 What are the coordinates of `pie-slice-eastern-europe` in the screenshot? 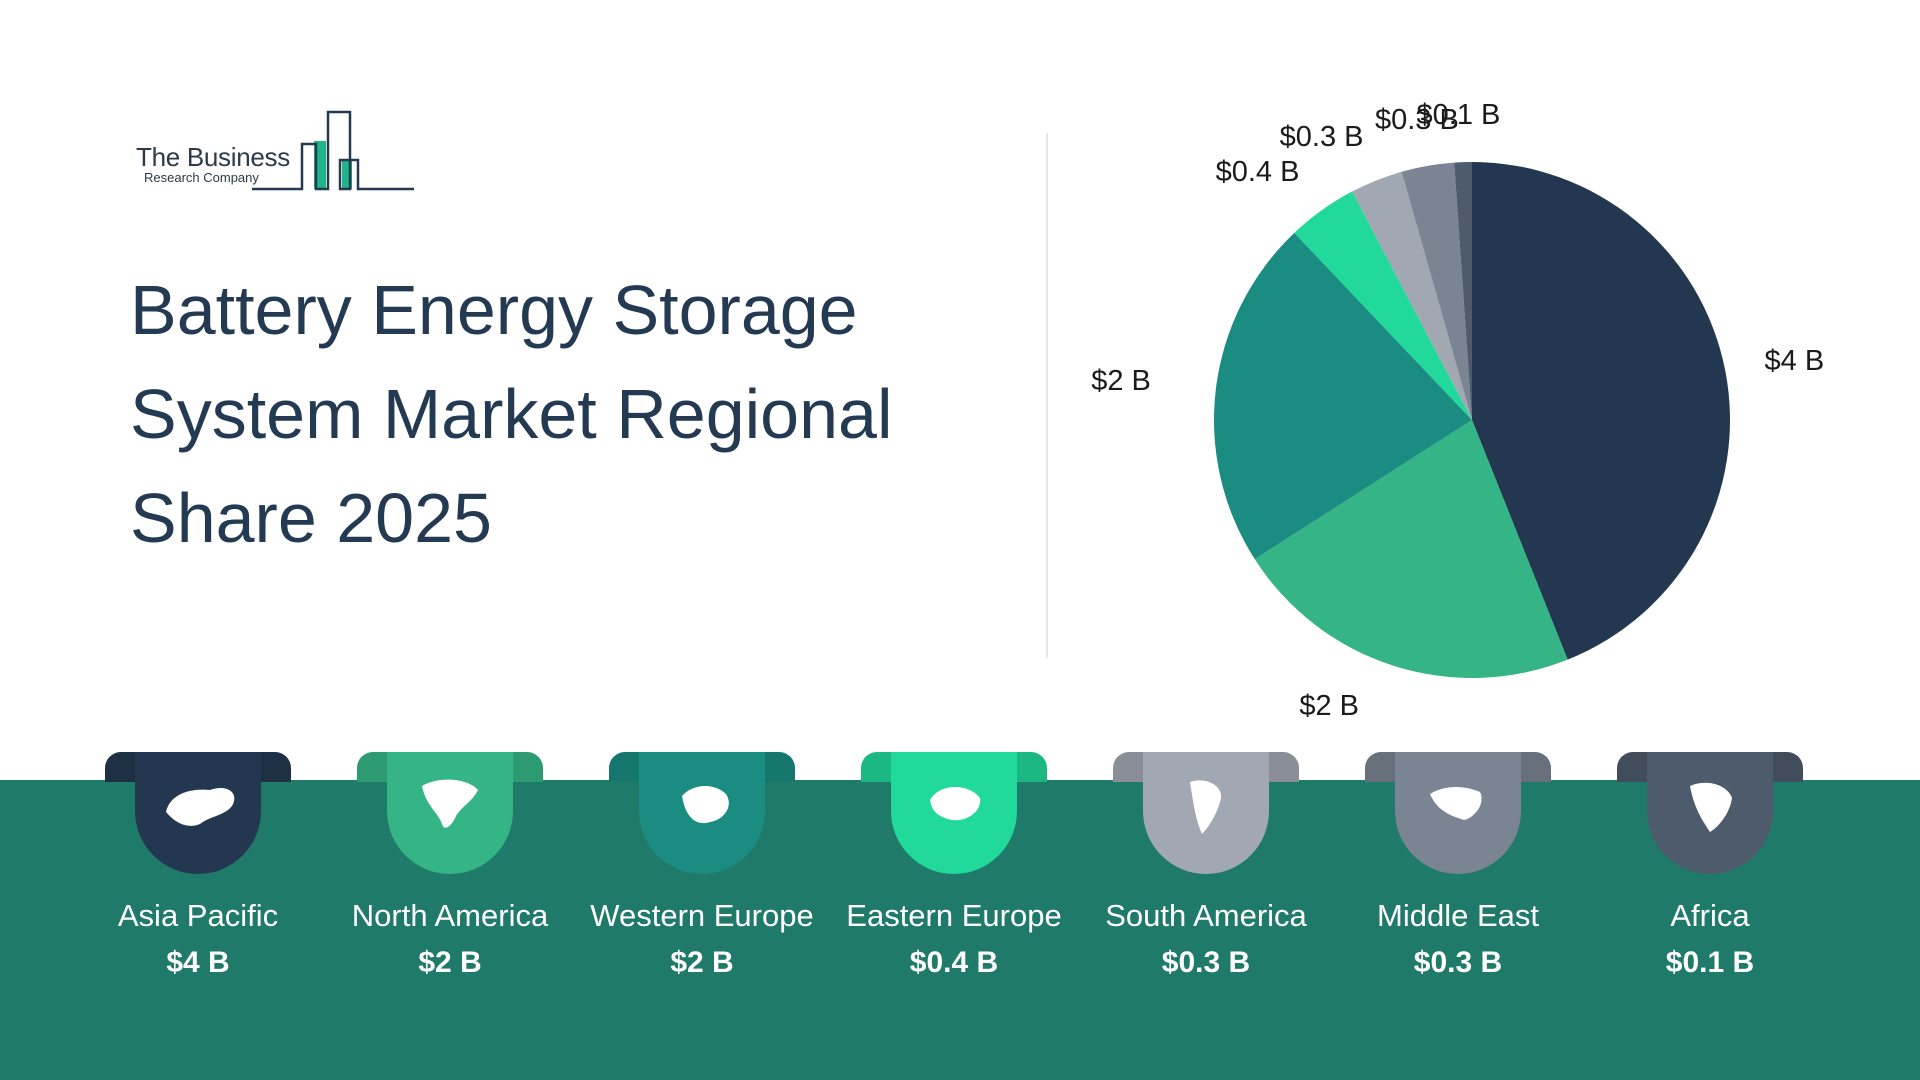 It's located at (1383, 305).